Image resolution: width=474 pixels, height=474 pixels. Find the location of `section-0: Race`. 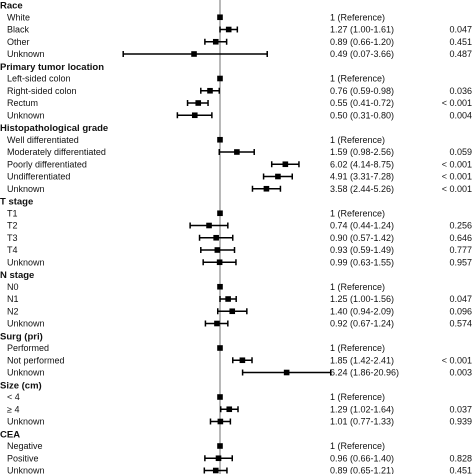

section-0: Race is located at coordinates (11, 6).